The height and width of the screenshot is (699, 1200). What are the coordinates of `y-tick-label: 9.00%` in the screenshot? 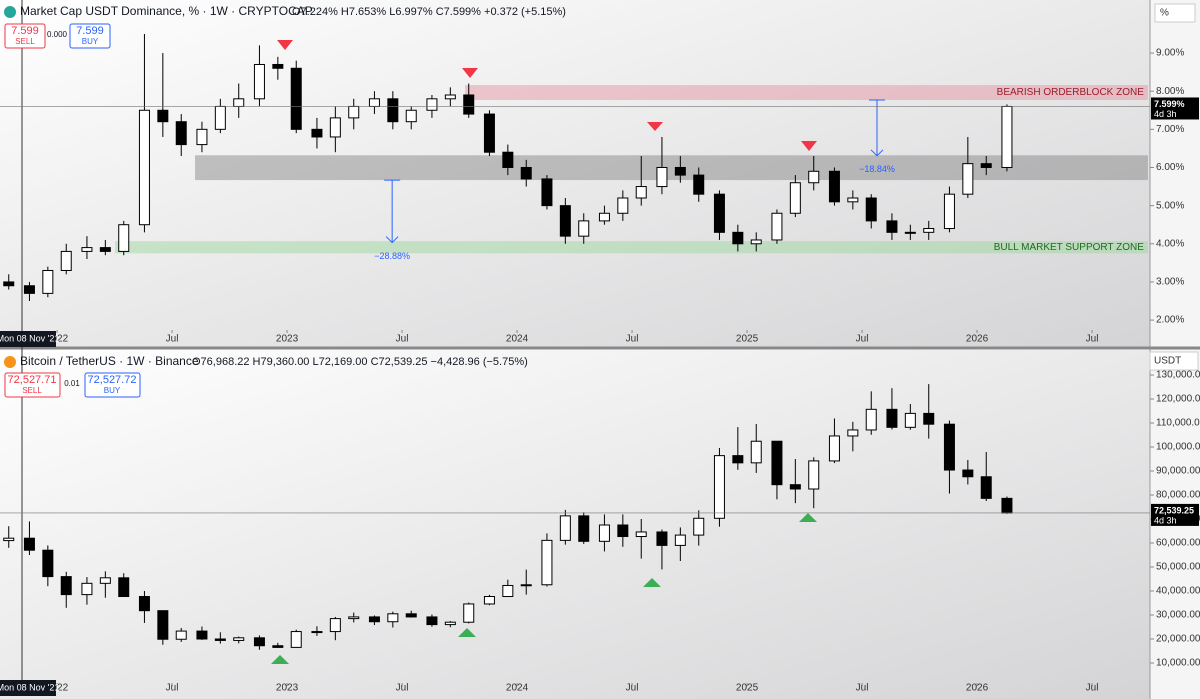 It's located at (1170, 53).